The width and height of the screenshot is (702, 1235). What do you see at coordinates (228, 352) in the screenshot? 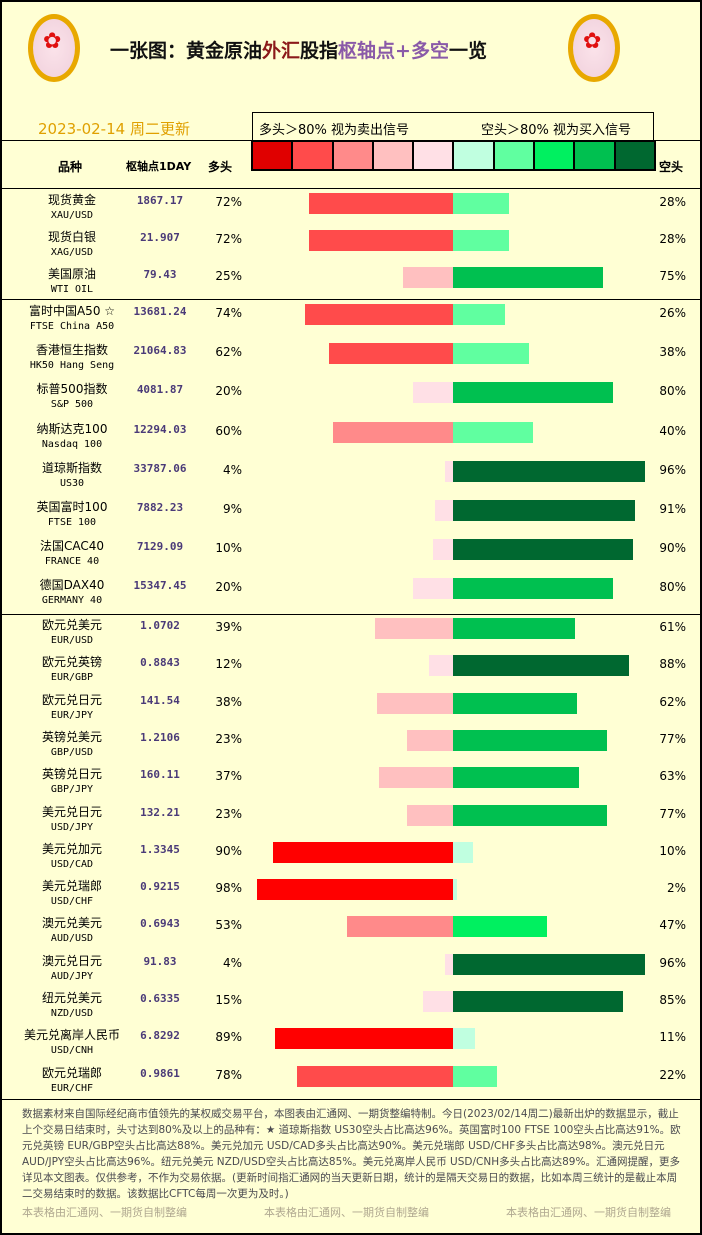
I see `long-pct: 62%` at bounding box center [228, 352].